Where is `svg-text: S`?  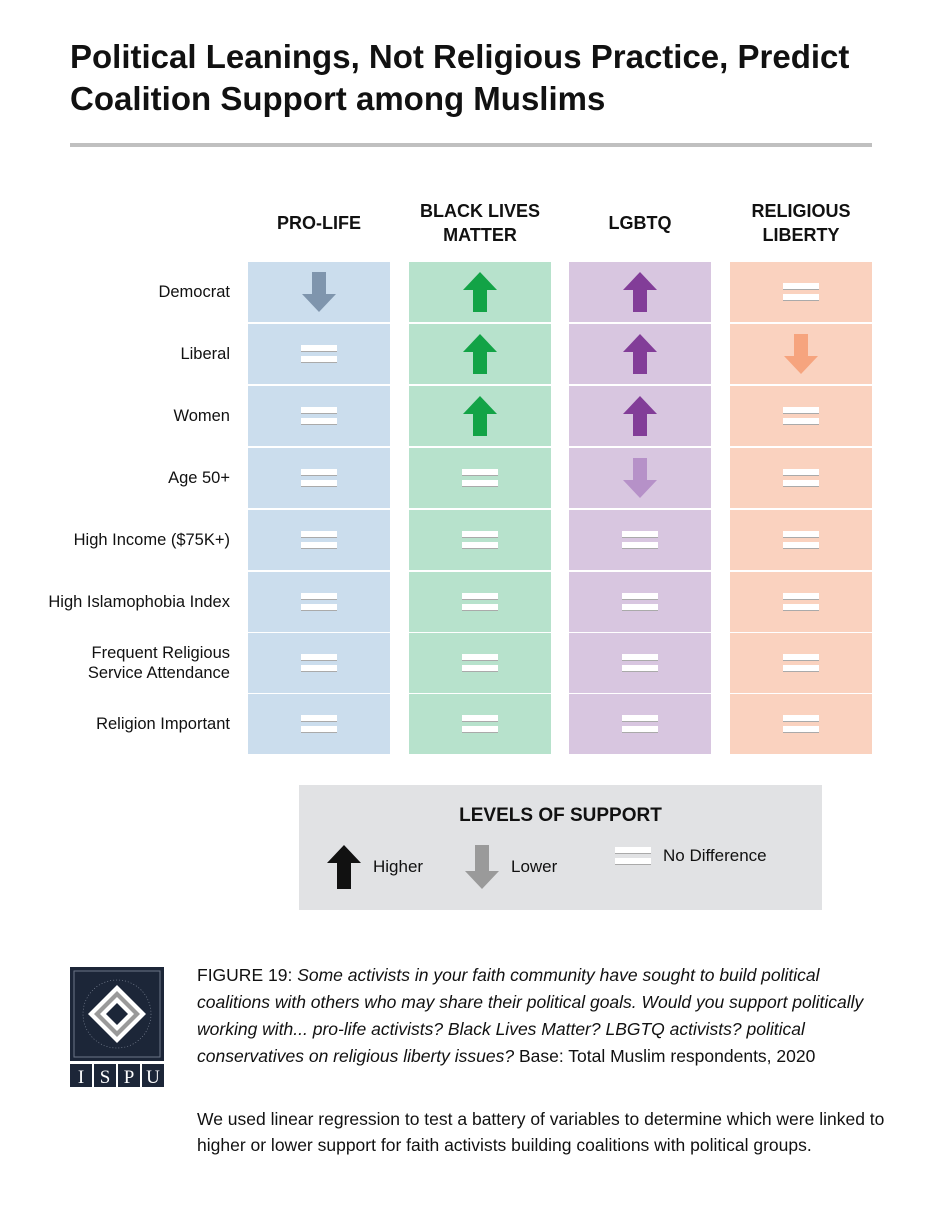 svg-text: S is located at coordinates (105, 1077).